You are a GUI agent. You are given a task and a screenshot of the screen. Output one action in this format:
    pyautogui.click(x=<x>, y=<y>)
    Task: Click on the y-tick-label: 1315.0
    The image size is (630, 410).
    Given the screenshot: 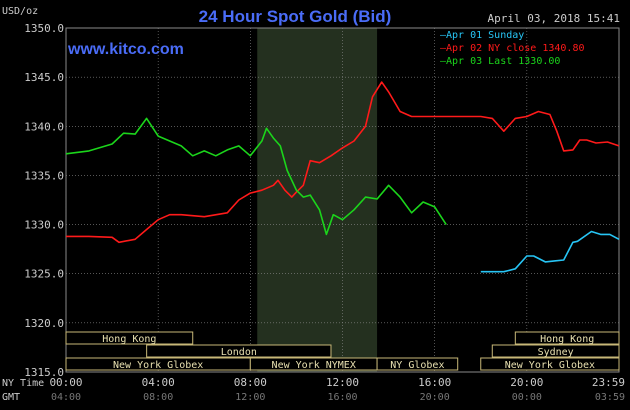 What is the action you would take?
    pyautogui.click(x=44, y=372)
    